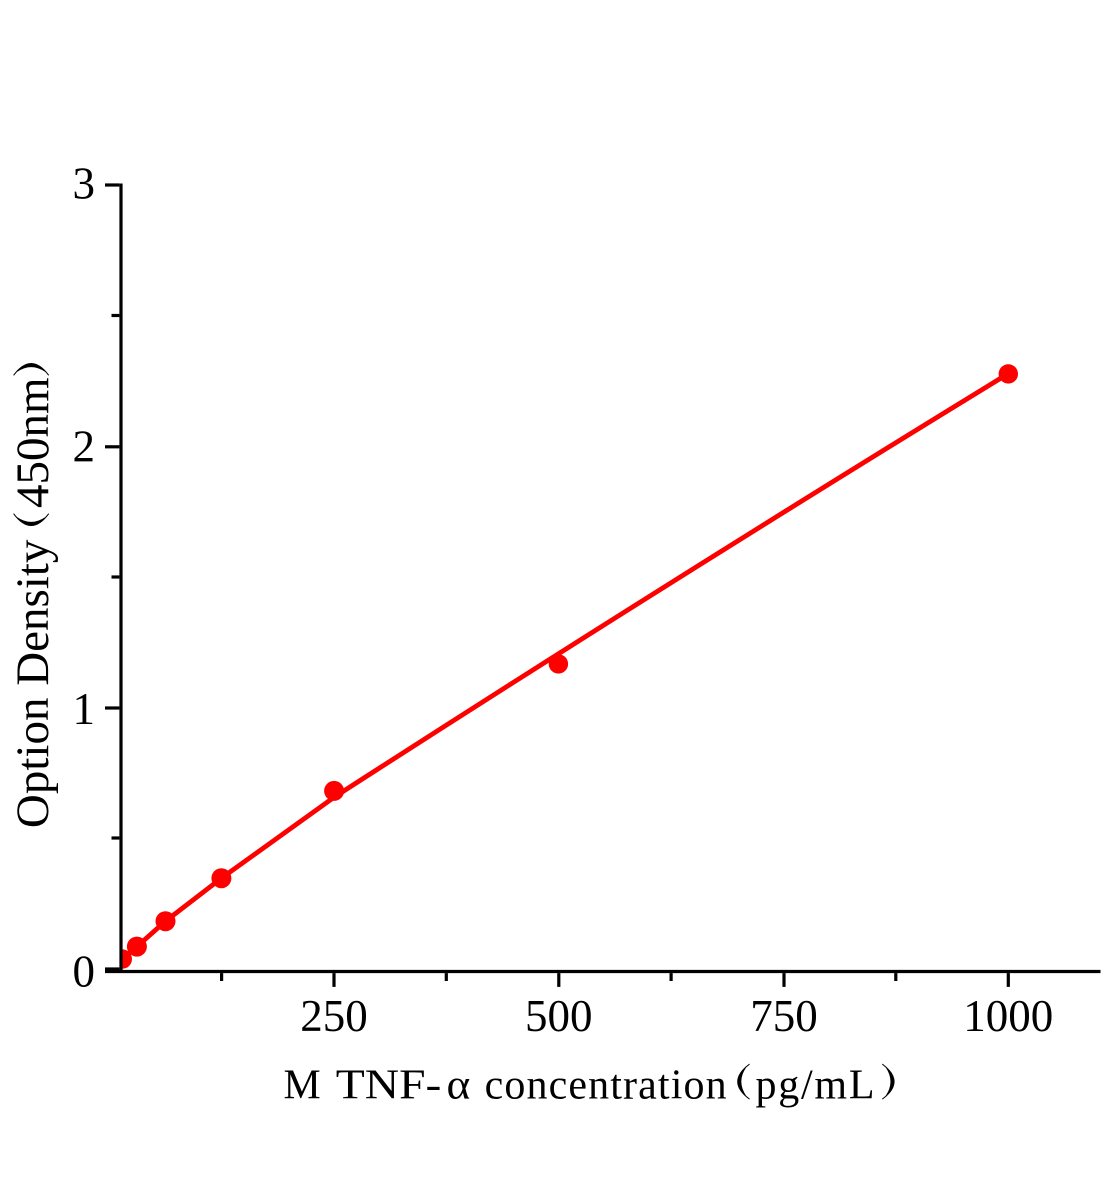 The image size is (1104, 1200). Describe the element at coordinates (84, 184) in the screenshot. I see `svg-text: 3` at that location.